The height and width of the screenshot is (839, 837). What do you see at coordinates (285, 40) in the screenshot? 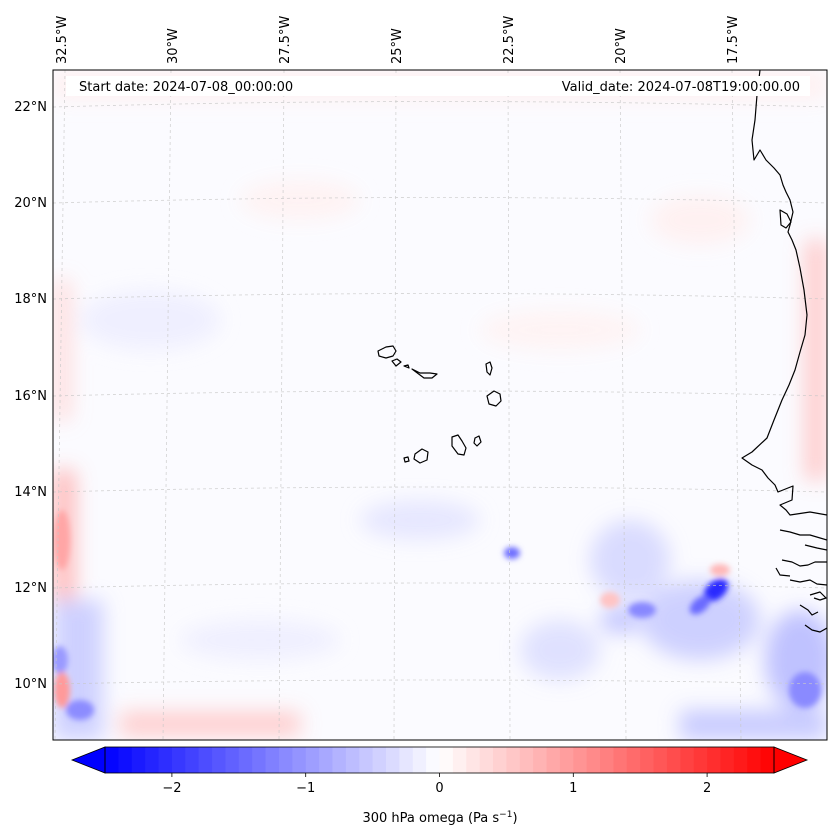
I see `lon-label-27-5w: 27.5°W` at bounding box center [285, 40].